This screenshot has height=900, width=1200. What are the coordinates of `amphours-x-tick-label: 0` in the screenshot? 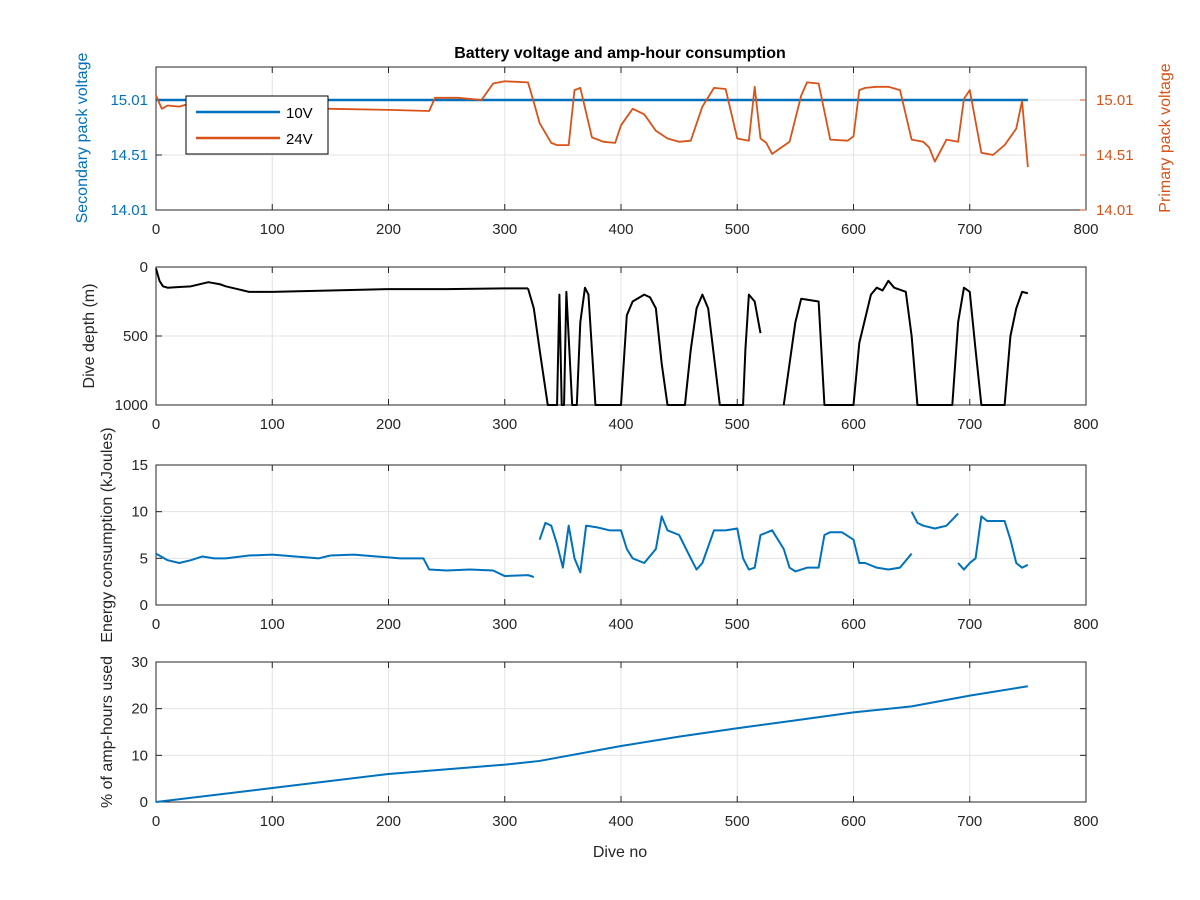 It's located at (156, 821).